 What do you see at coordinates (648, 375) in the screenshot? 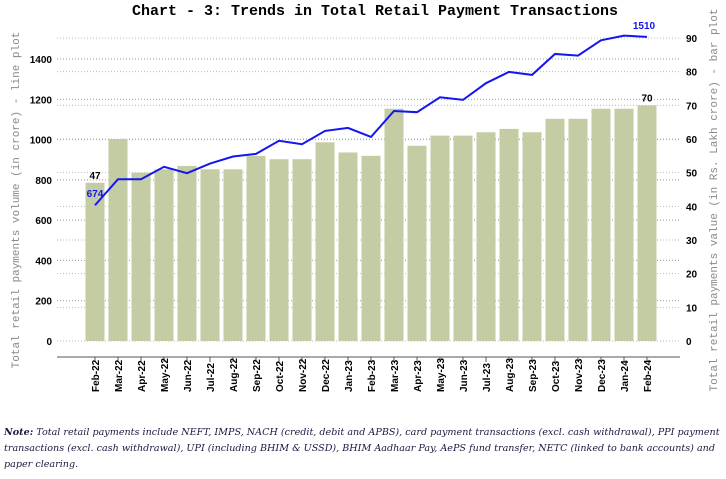
I see `x-tick-label: Feb-24` at bounding box center [648, 375].